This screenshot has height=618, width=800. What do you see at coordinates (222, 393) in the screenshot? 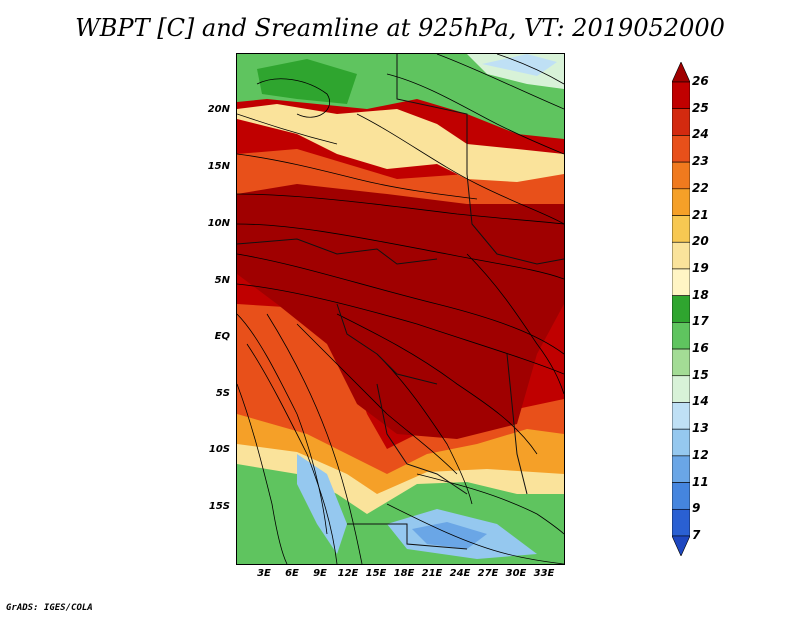
I see `lat-label: 5S` at bounding box center [222, 393].